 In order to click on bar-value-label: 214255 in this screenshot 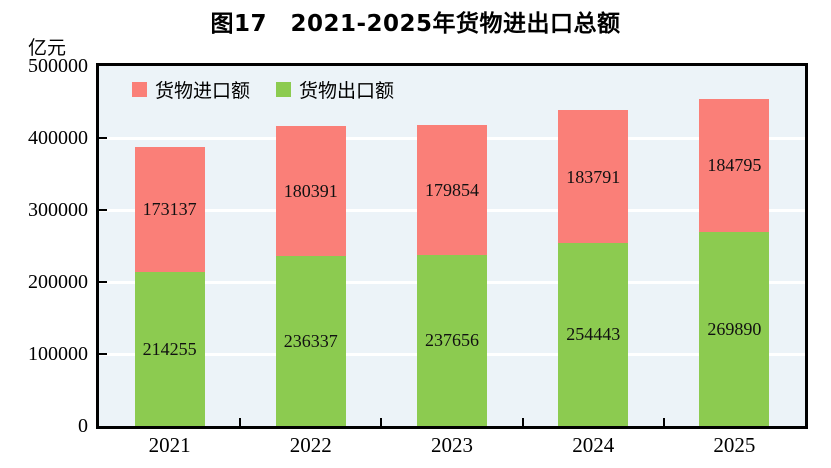, I will do `click(169, 348)`.